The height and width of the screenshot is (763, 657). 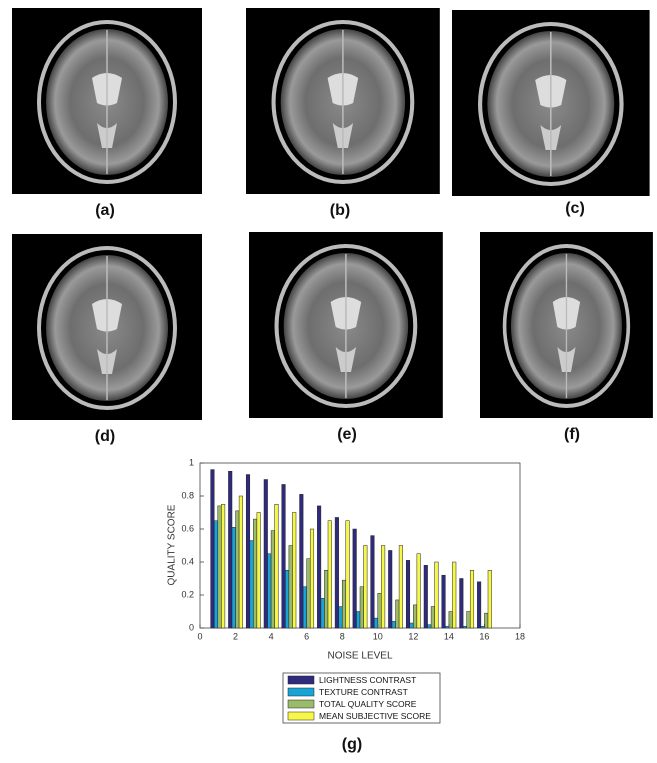 I want to click on image-a, so click(x=107, y=101).